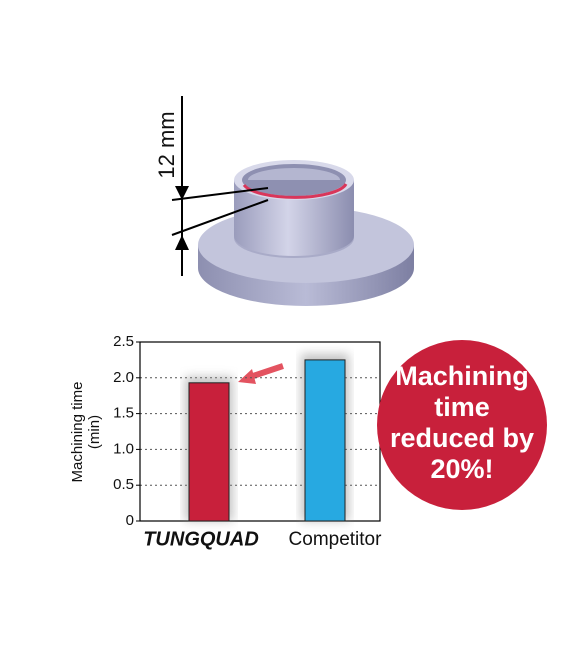 The height and width of the screenshot is (650, 578). I want to click on y-tick-label: 0, so click(130, 520).